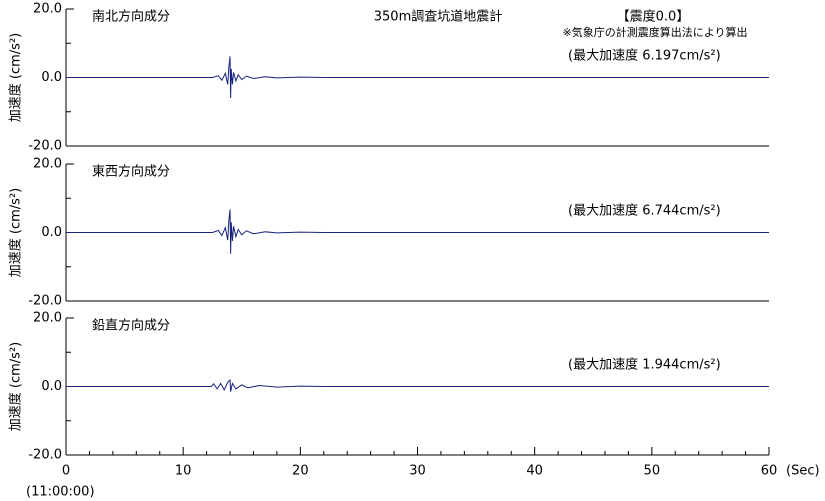 This screenshot has height=501, width=825. Describe the element at coordinates (131, 326) in the screenshot. I see `panel-title: 鉛直方向成分` at that location.